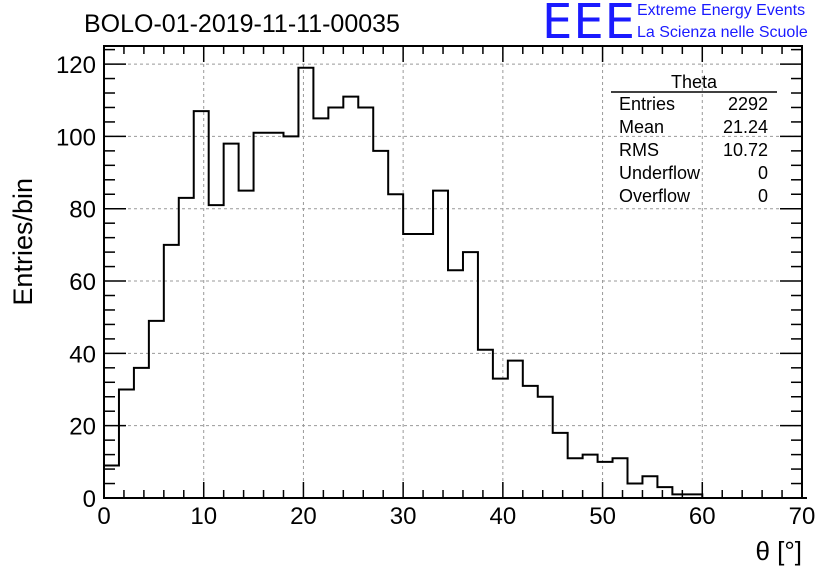 The width and height of the screenshot is (836, 572). Describe the element at coordinates (203, 516) in the screenshot. I see `x-tick-label: 10` at that location.